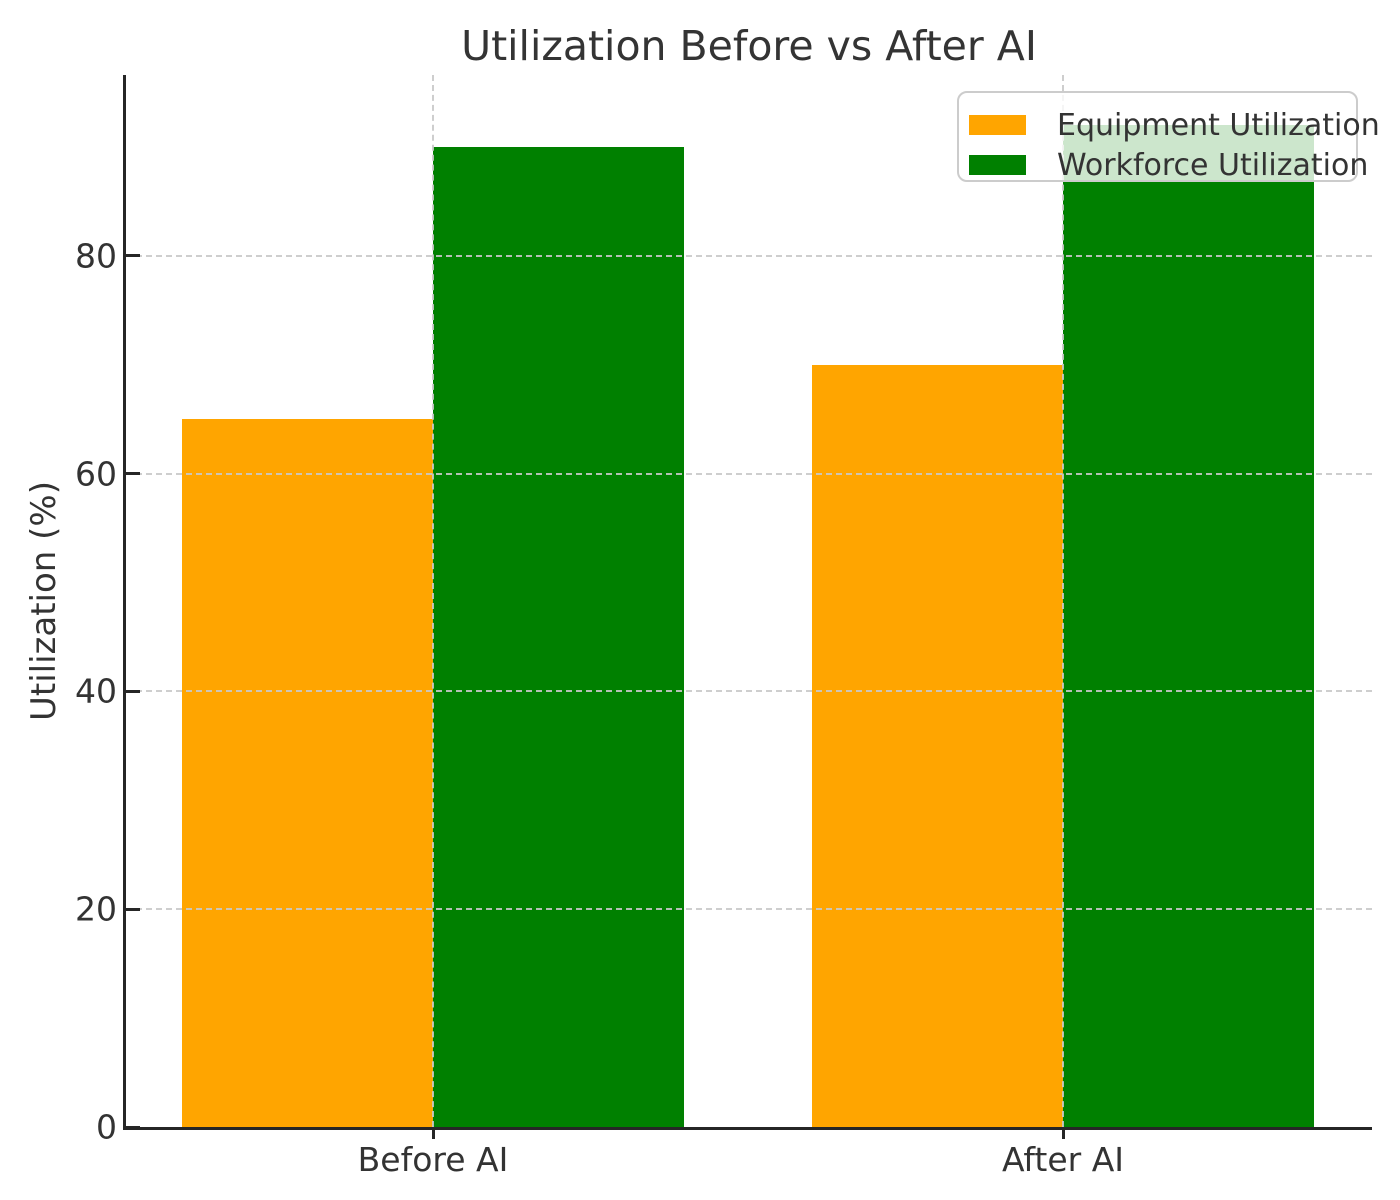  What do you see at coordinates (997, 125) in the screenshot?
I see `legend-swatch-equipment-utilization` at bounding box center [997, 125].